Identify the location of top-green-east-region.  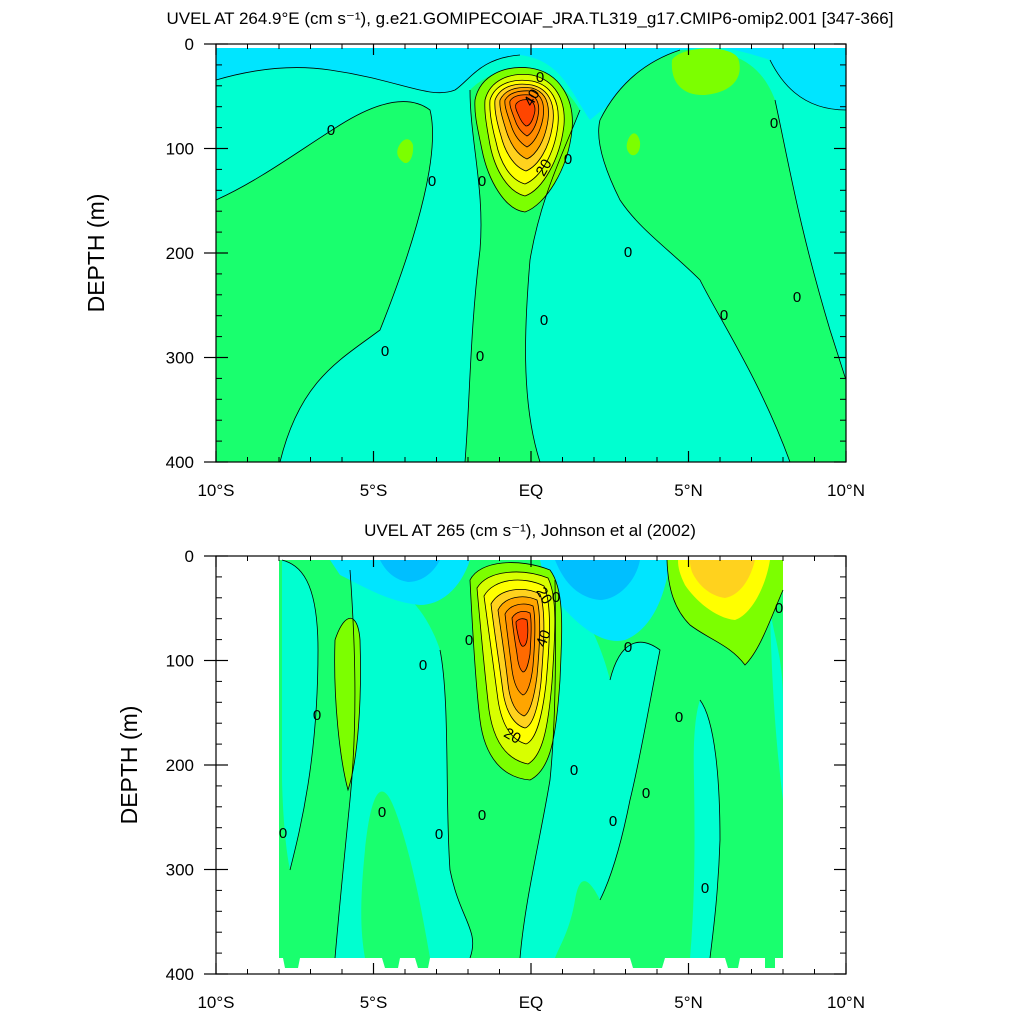
(722, 255).